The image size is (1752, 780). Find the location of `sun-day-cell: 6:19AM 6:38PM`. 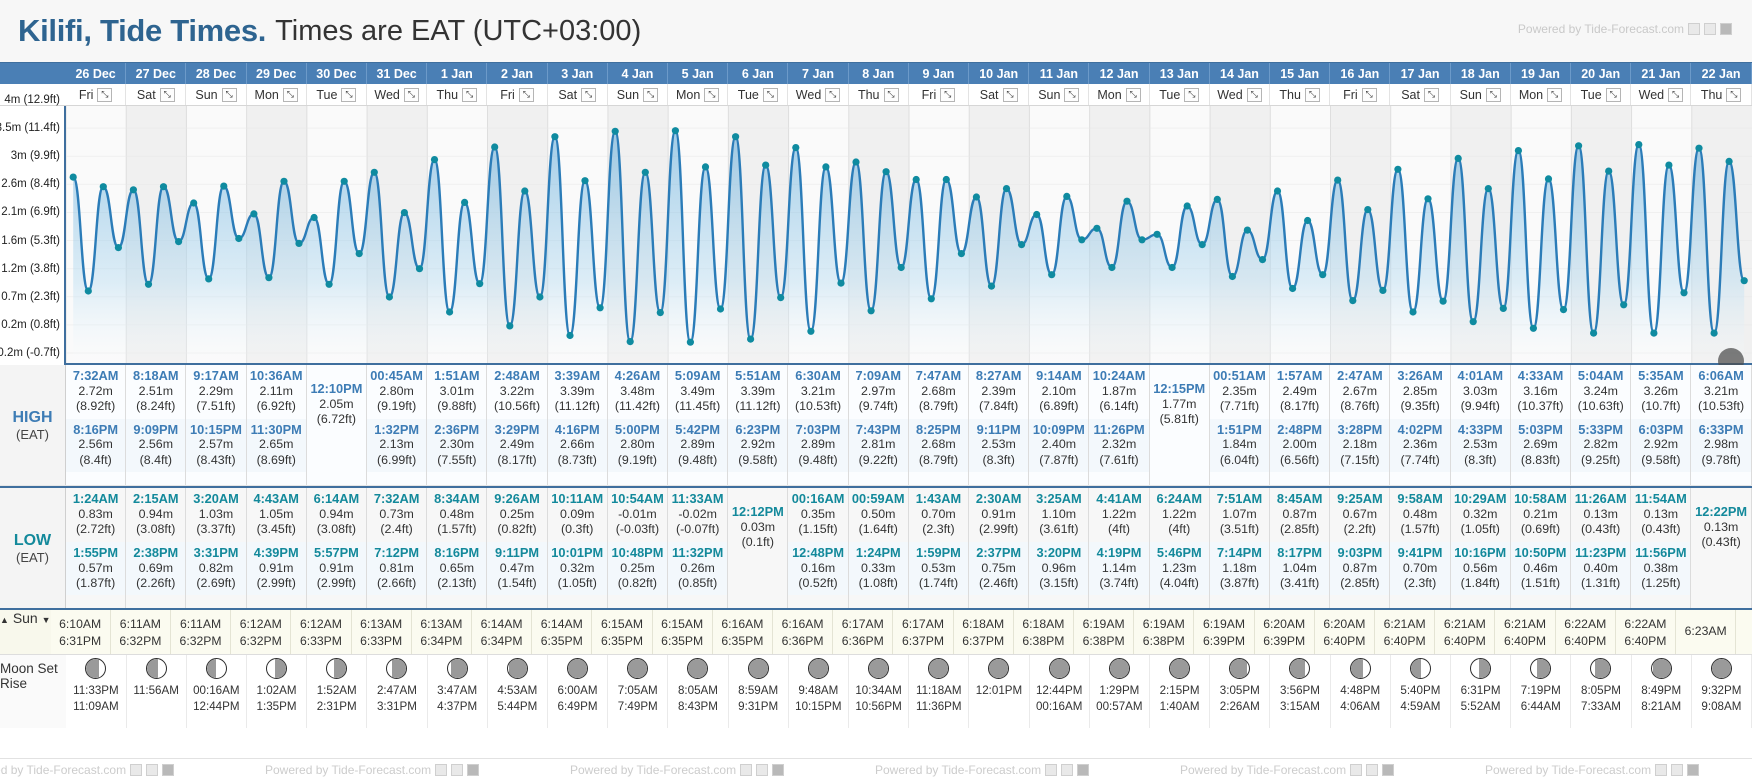

sun-day-cell: 6:19AM 6:38PM is located at coordinates (1104, 632).